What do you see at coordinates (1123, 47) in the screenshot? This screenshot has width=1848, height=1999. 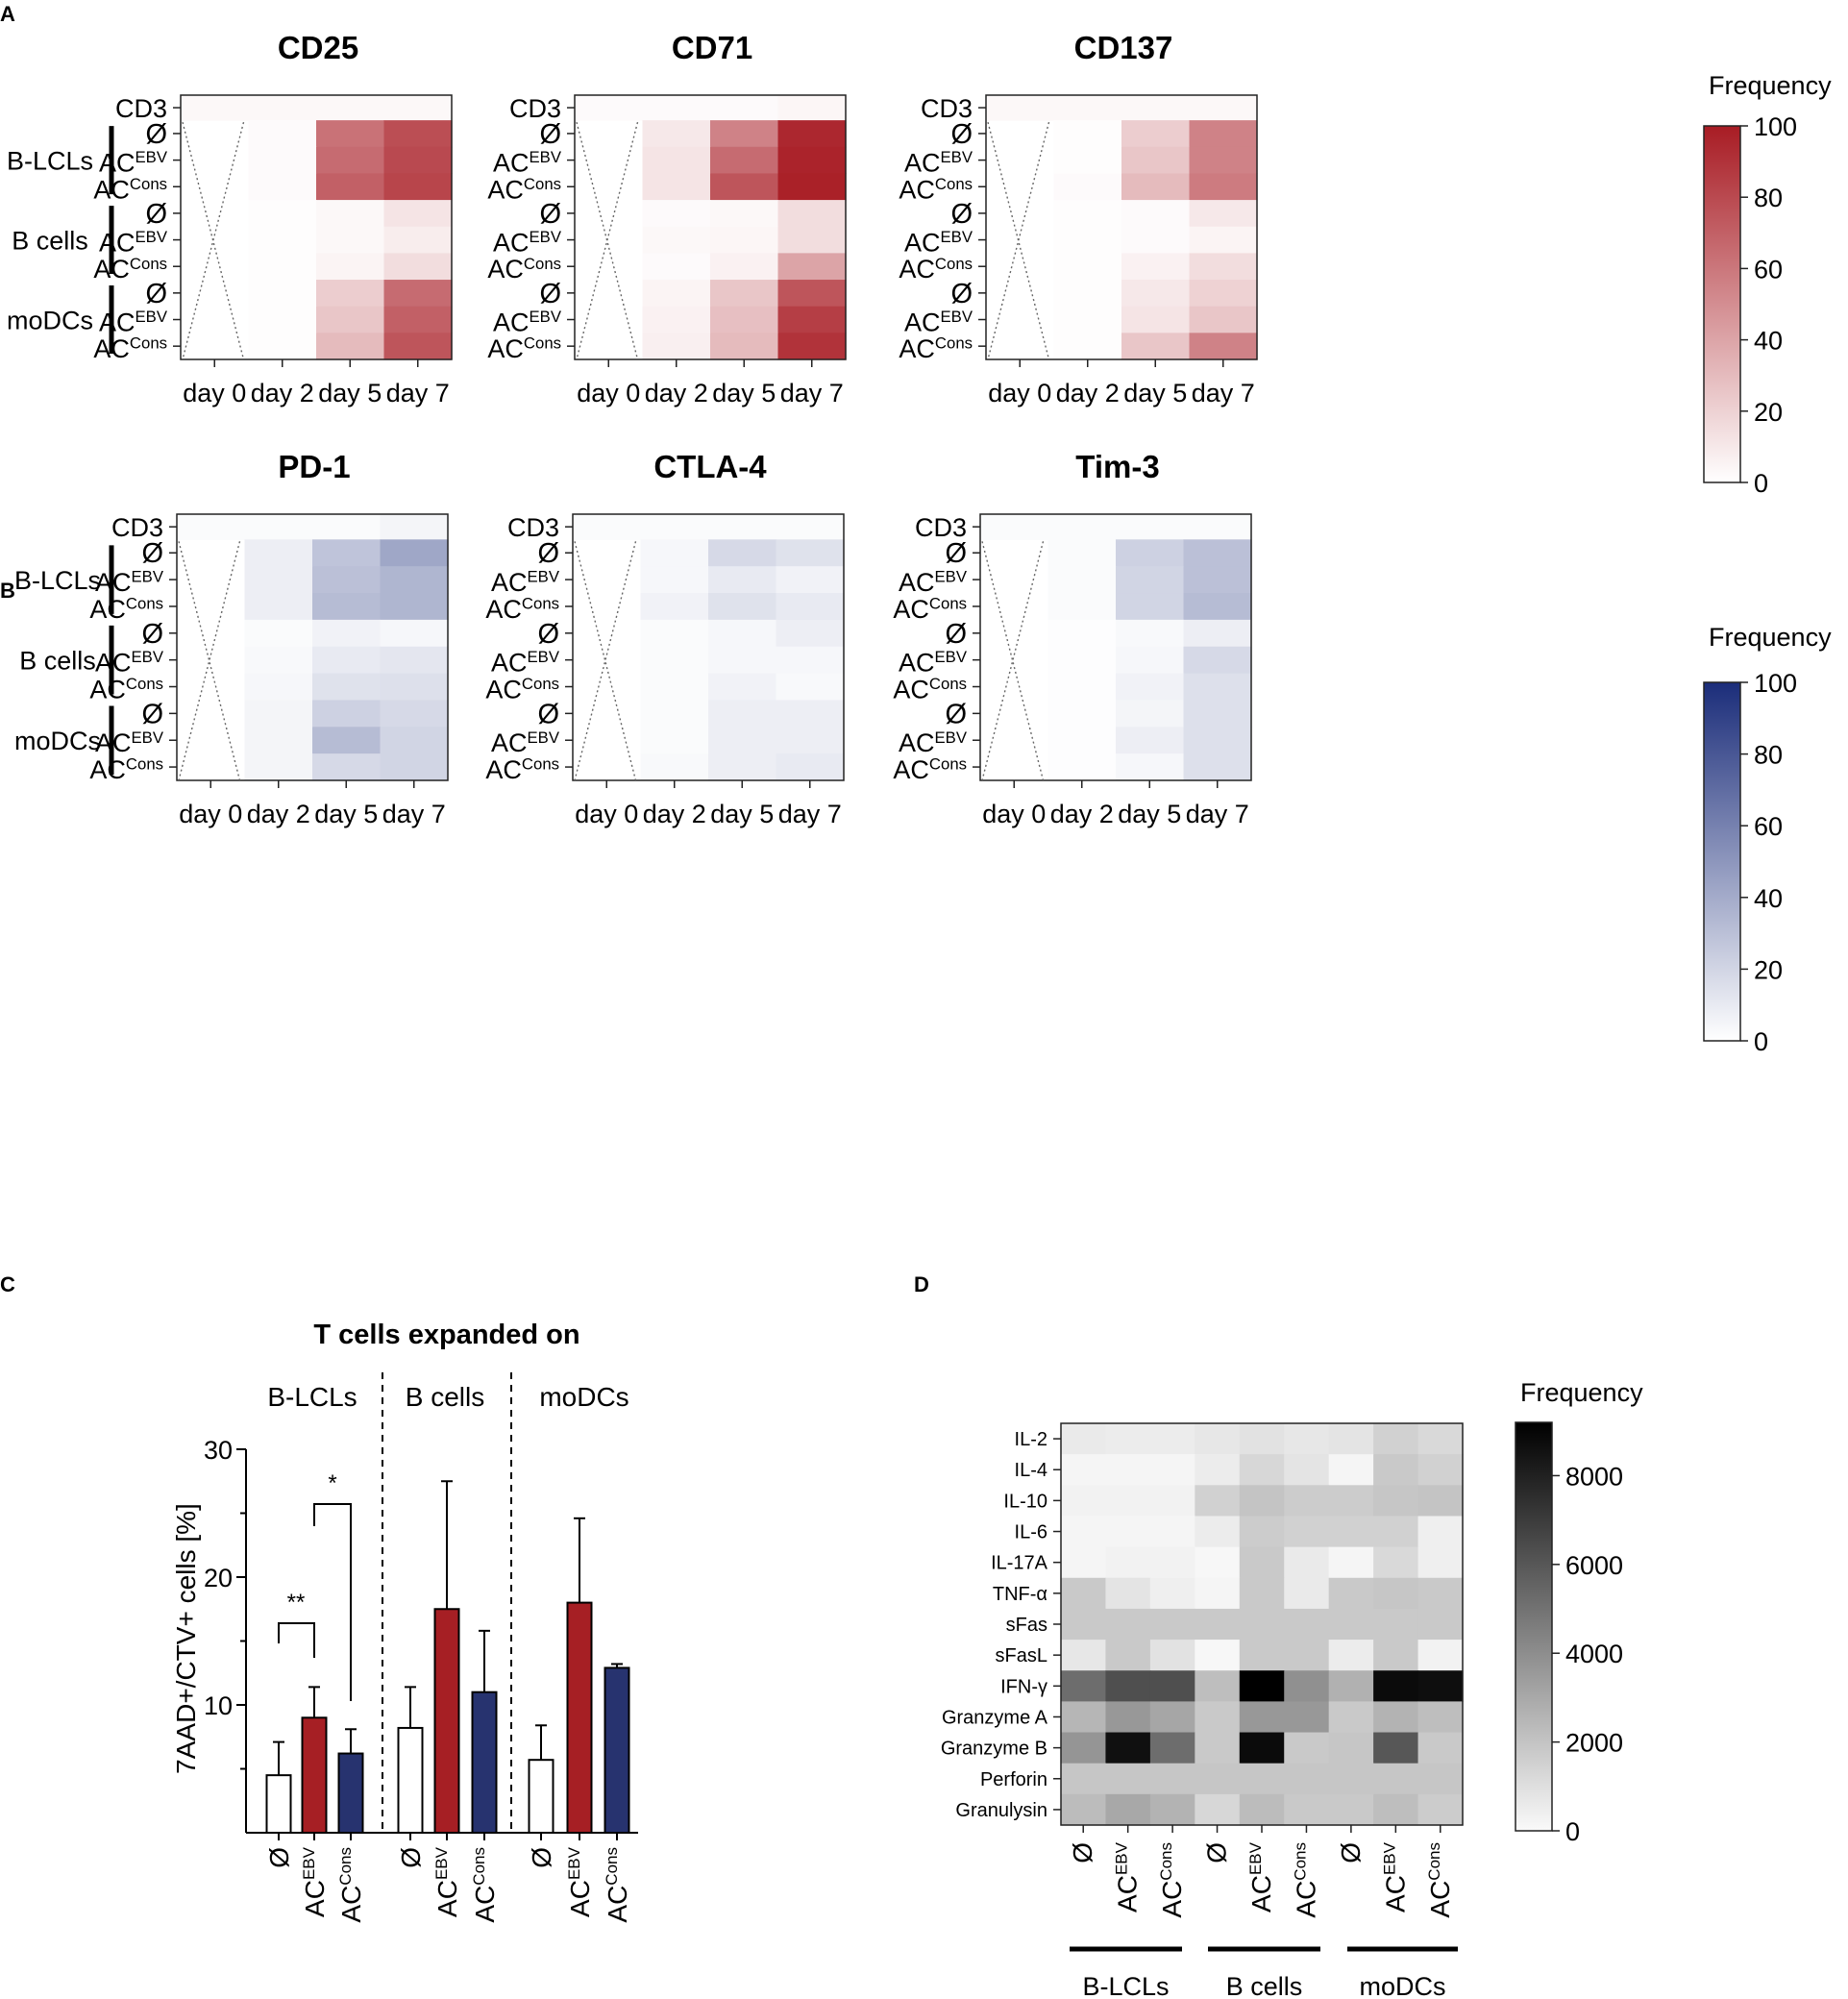 I see `heatmap-title: CD137` at bounding box center [1123, 47].